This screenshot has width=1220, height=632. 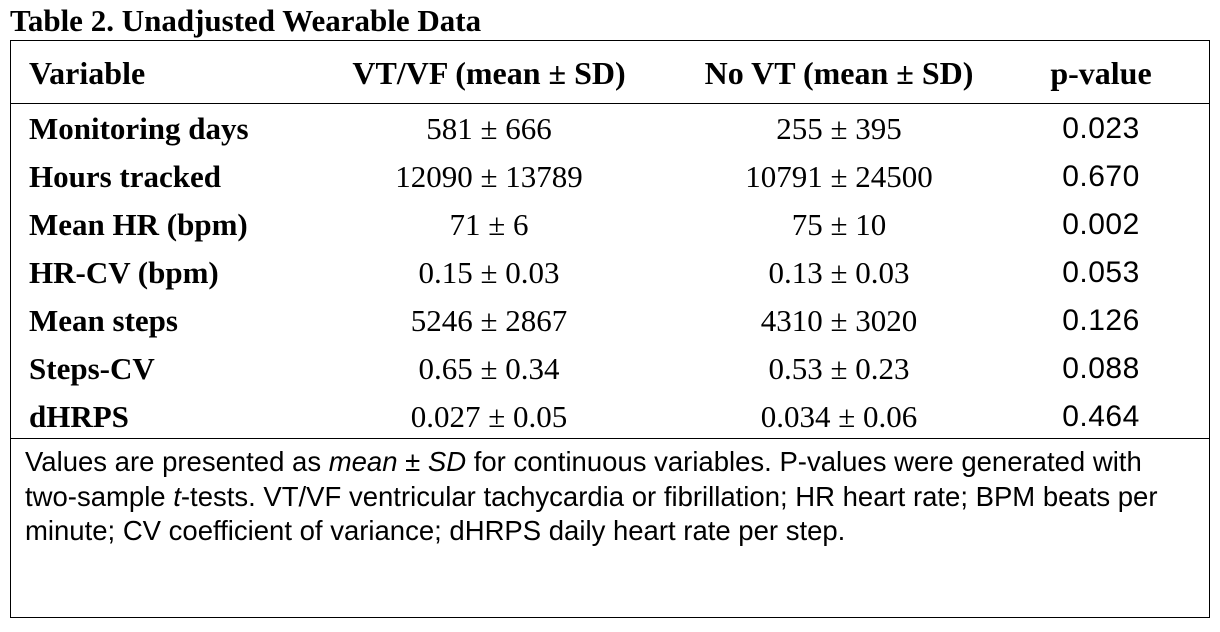 I want to click on table-row: Steps-CV 0.65 ± 0.34 0.53 ± 0.23 0.088, so click(x=610, y=369).